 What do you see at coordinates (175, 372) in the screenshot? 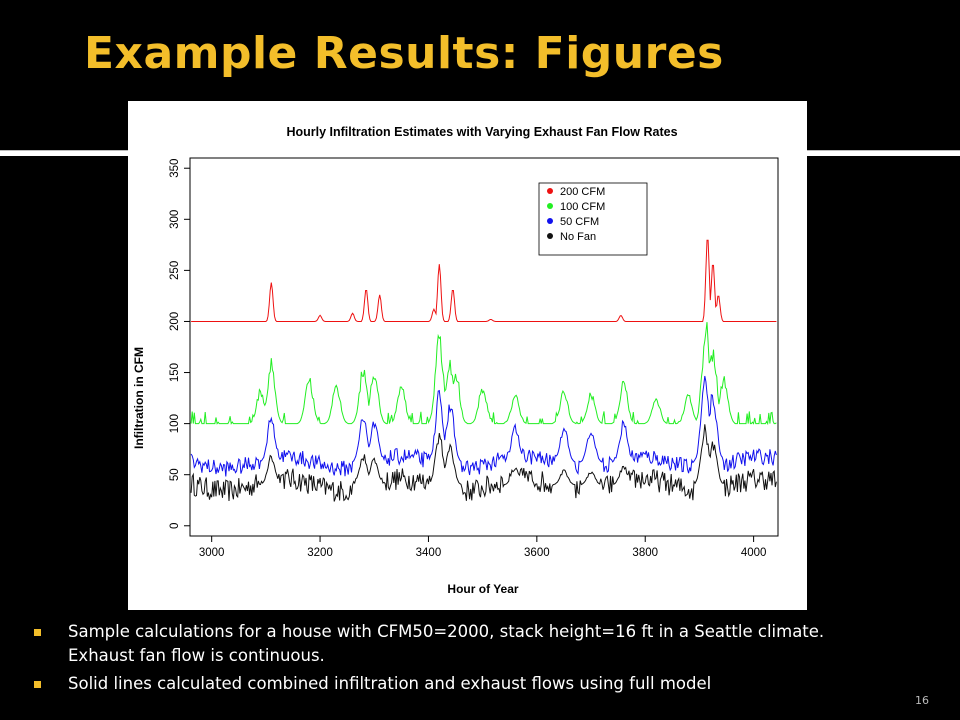
I see `y-tick-label: 150` at bounding box center [175, 372].